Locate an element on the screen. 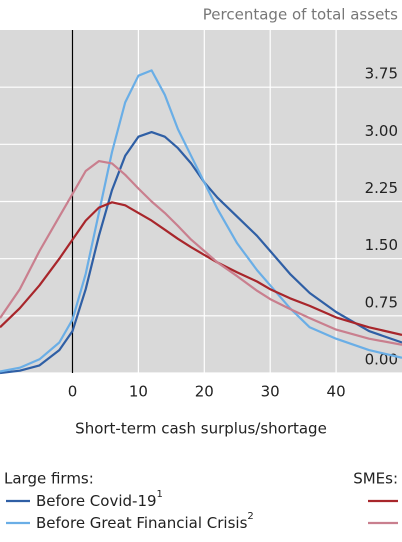  x-axis-label: Short-term cash surplus/shortage is located at coordinates (201, 429).